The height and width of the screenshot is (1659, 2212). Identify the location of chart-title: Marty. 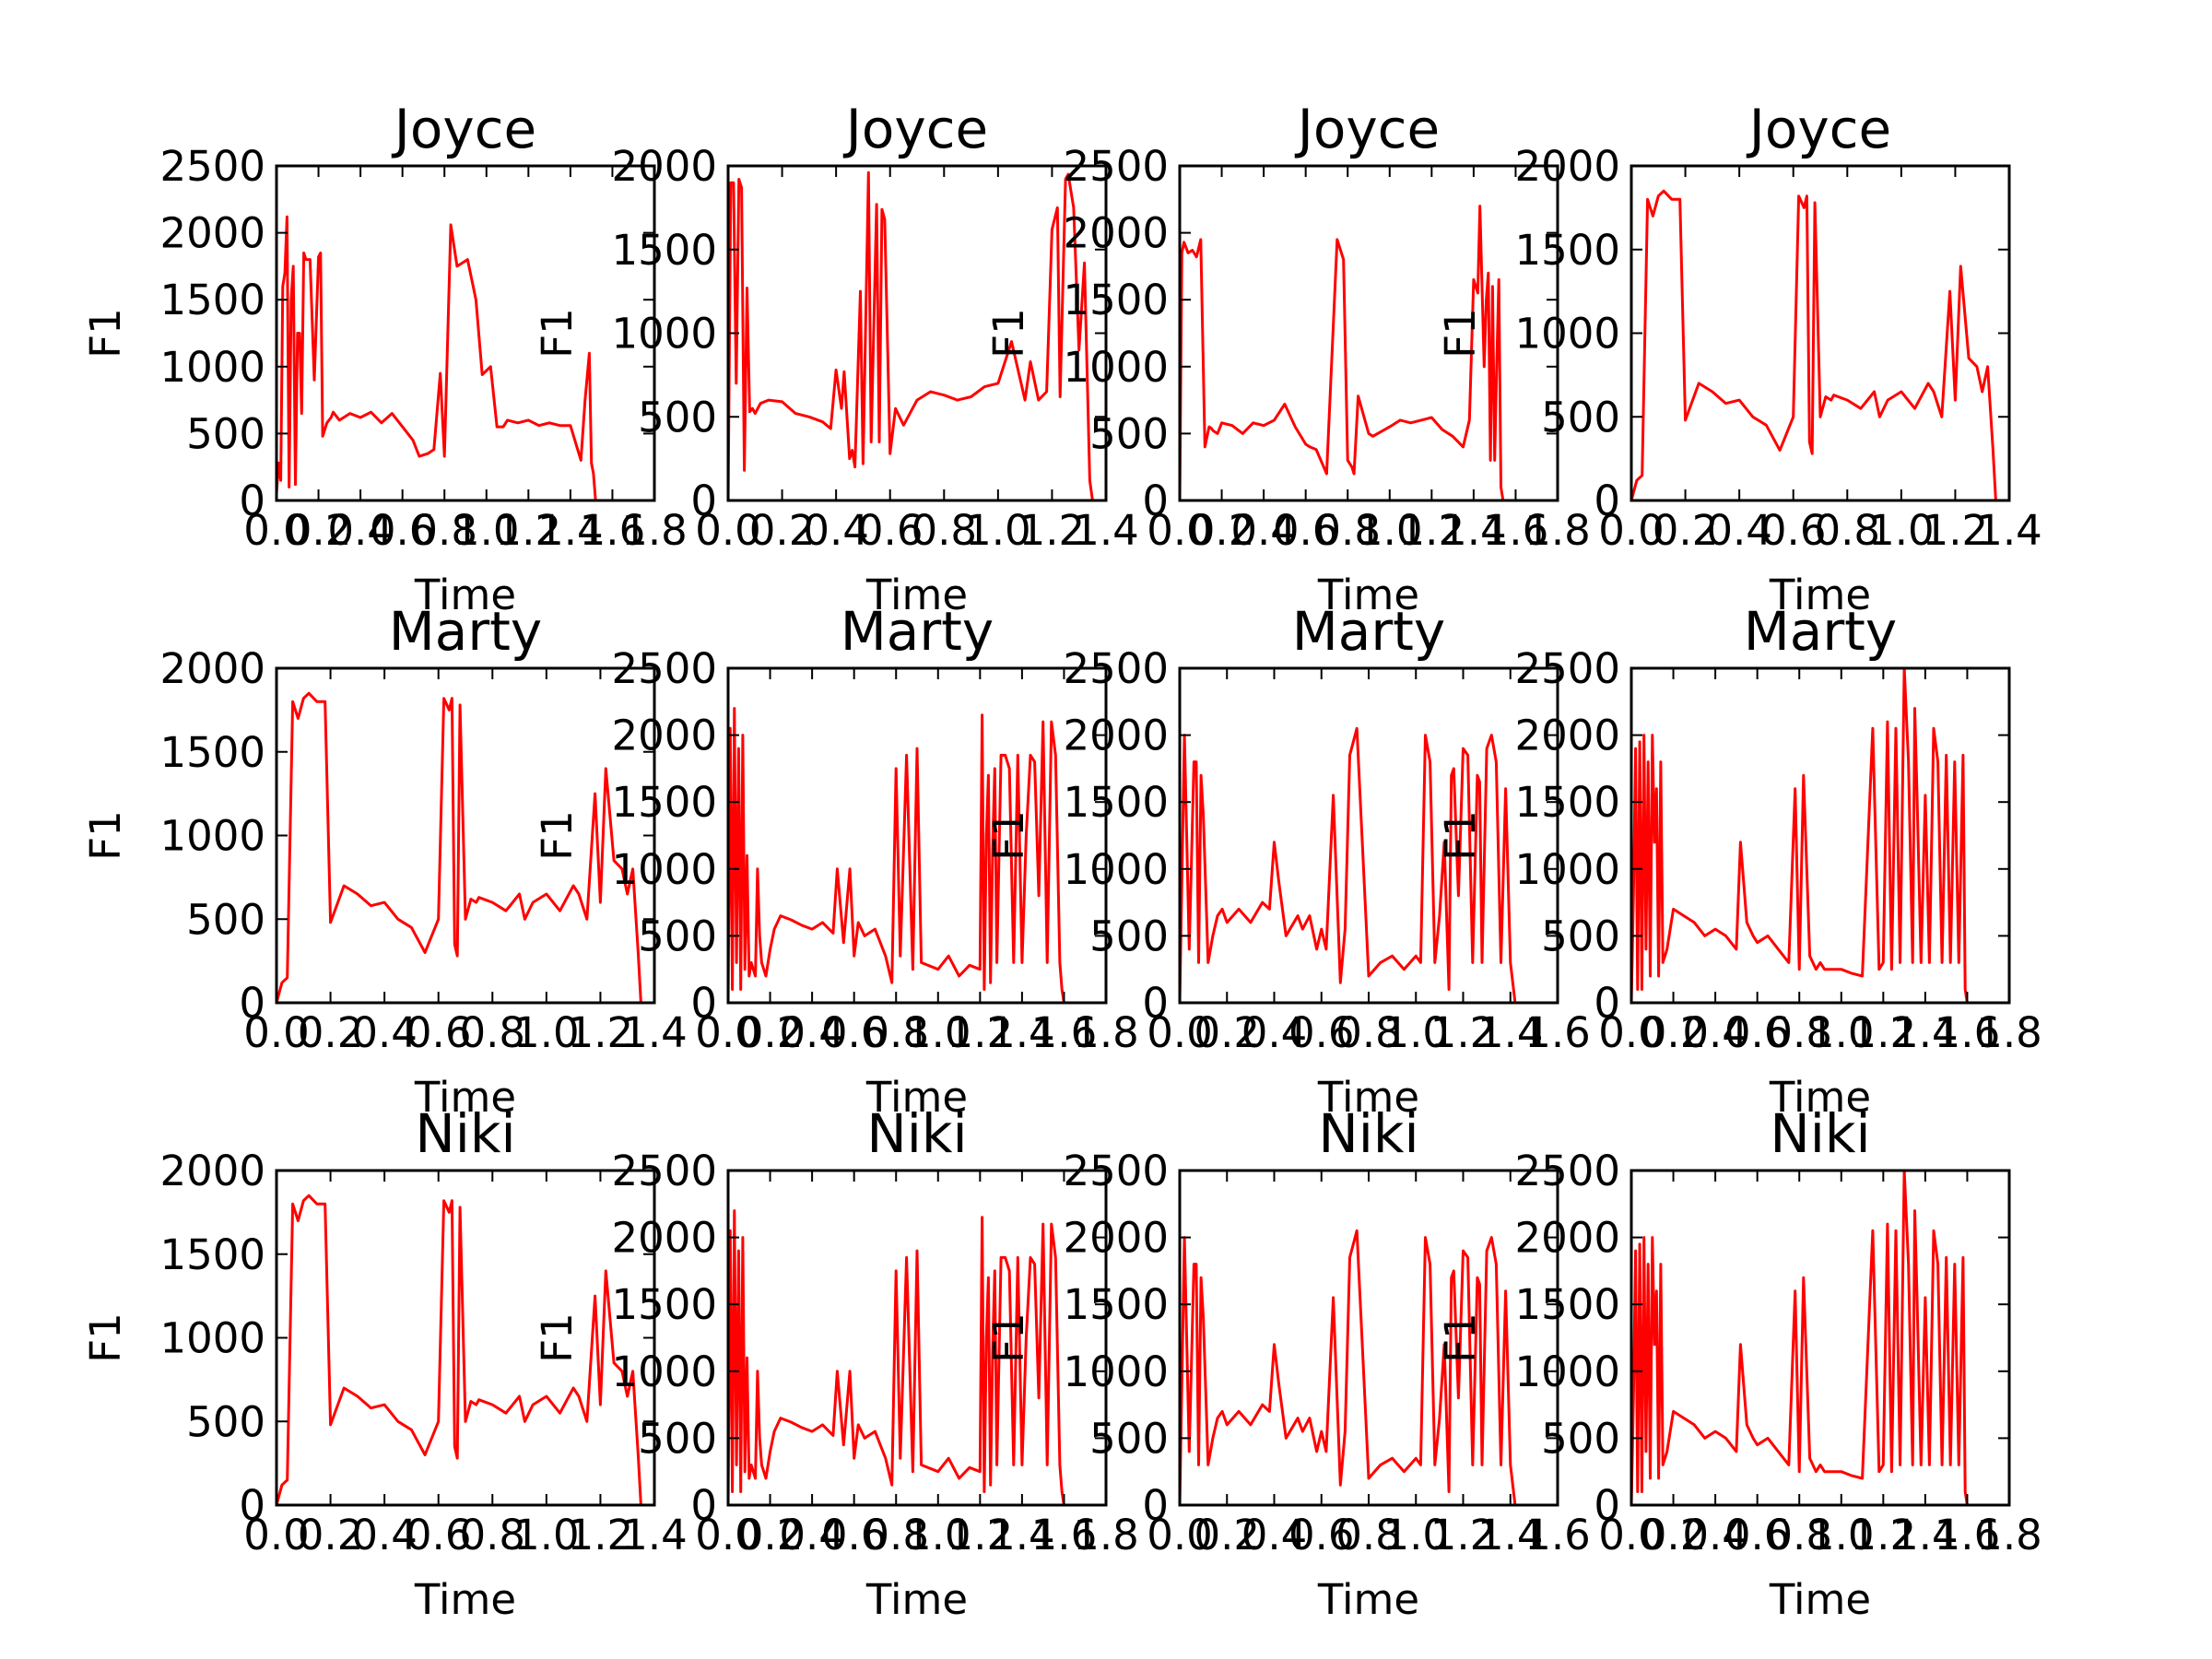
(466, 631).